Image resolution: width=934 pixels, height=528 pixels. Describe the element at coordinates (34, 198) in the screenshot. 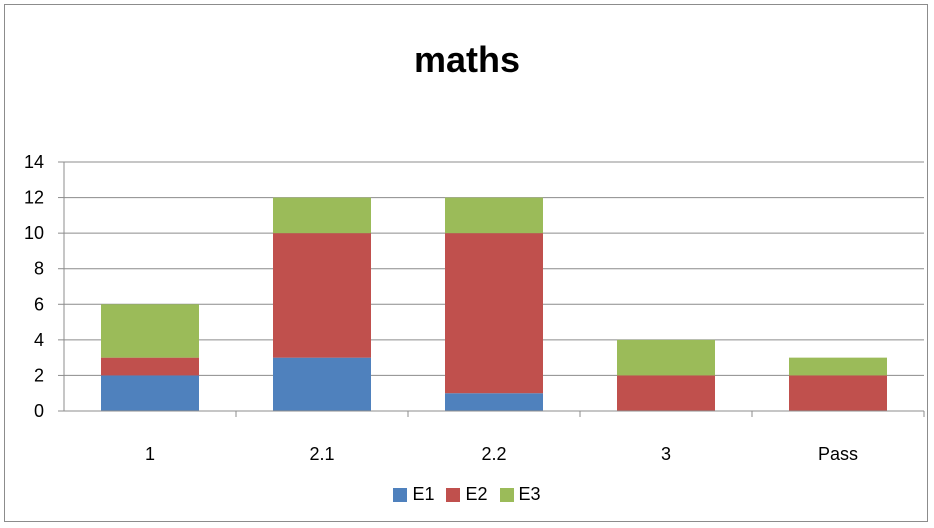

I see `y-tick-label: 12` at that location.